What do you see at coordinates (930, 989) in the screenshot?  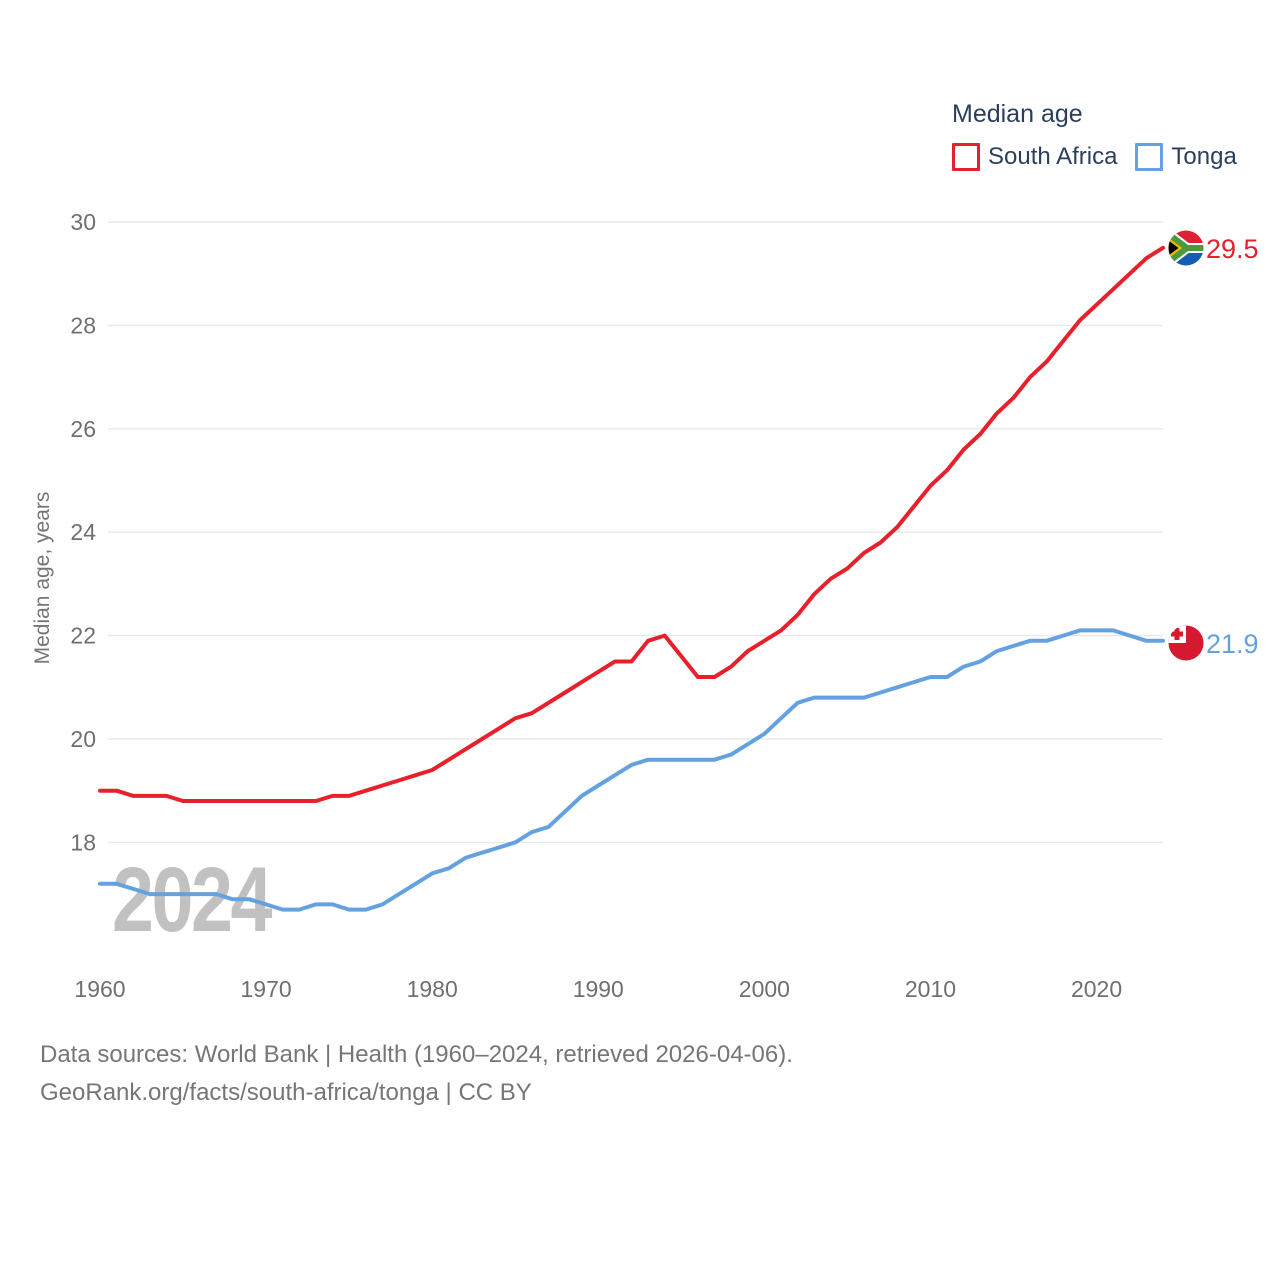 I see `x-tick-label: 2010` at bounding box center [930, 989].